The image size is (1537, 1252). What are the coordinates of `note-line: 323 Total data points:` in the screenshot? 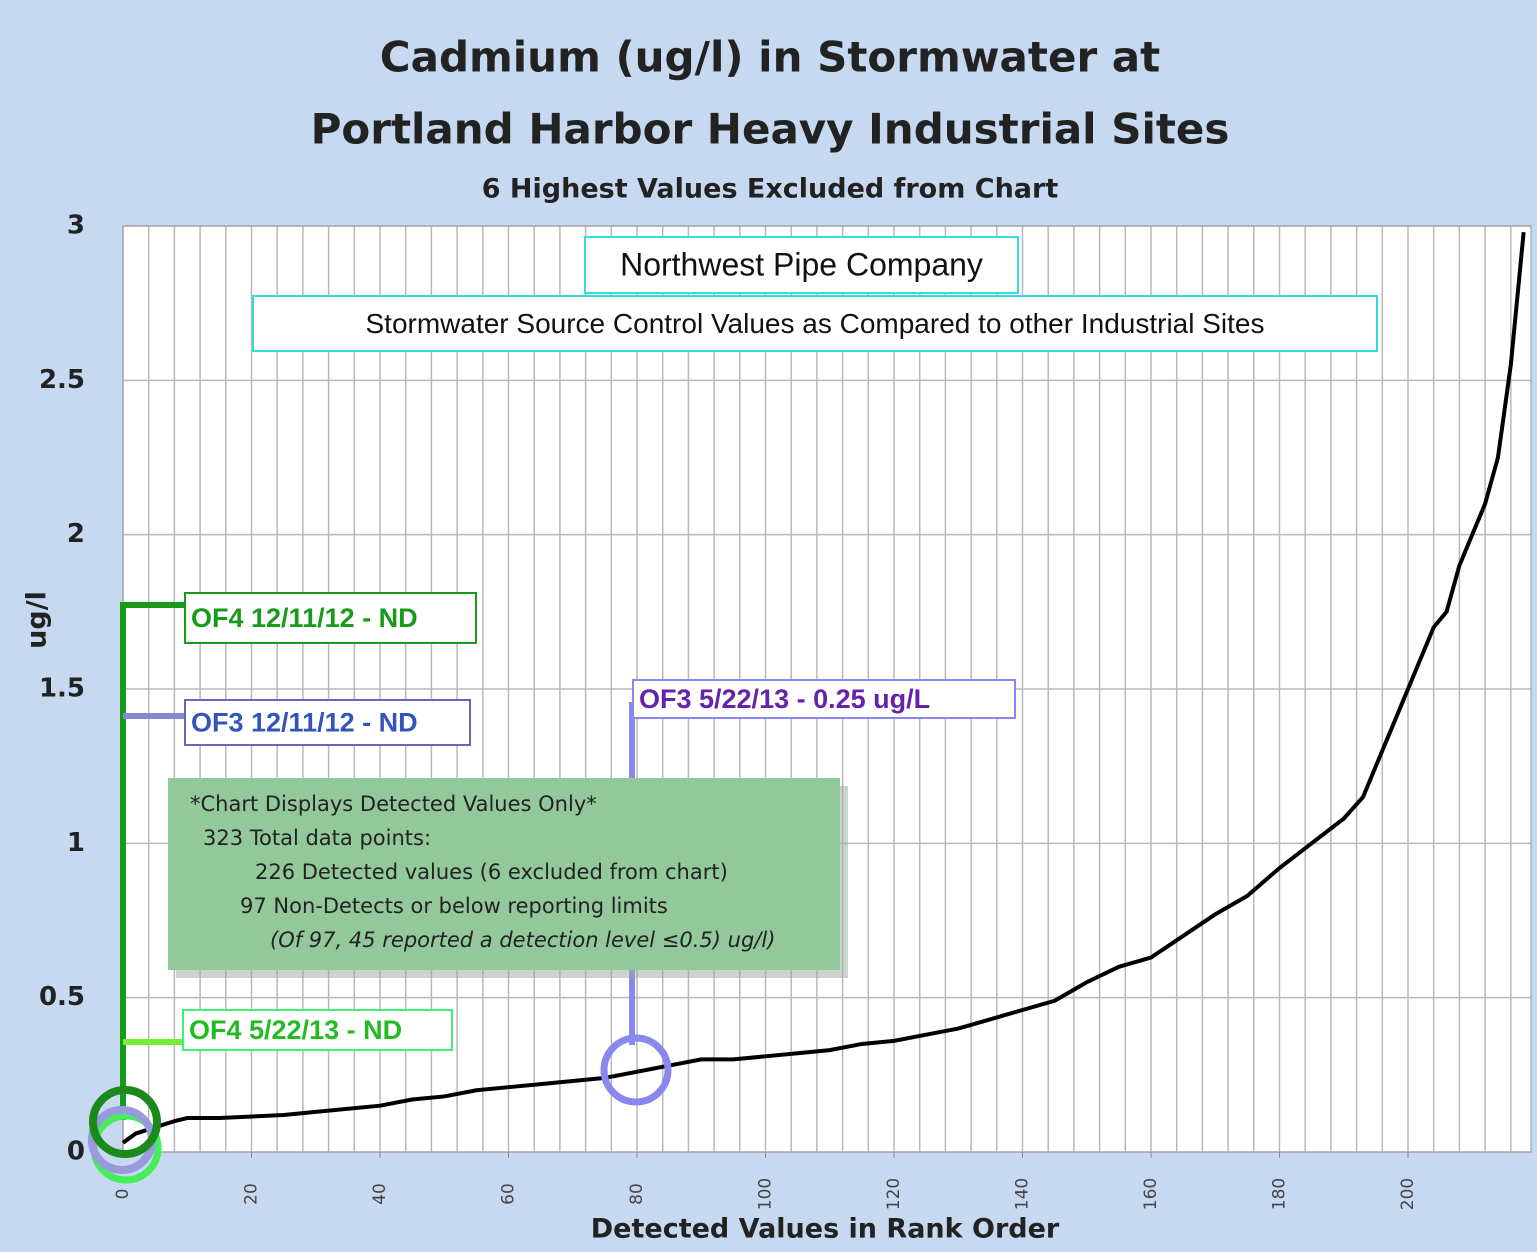 It's located at (317, 838).